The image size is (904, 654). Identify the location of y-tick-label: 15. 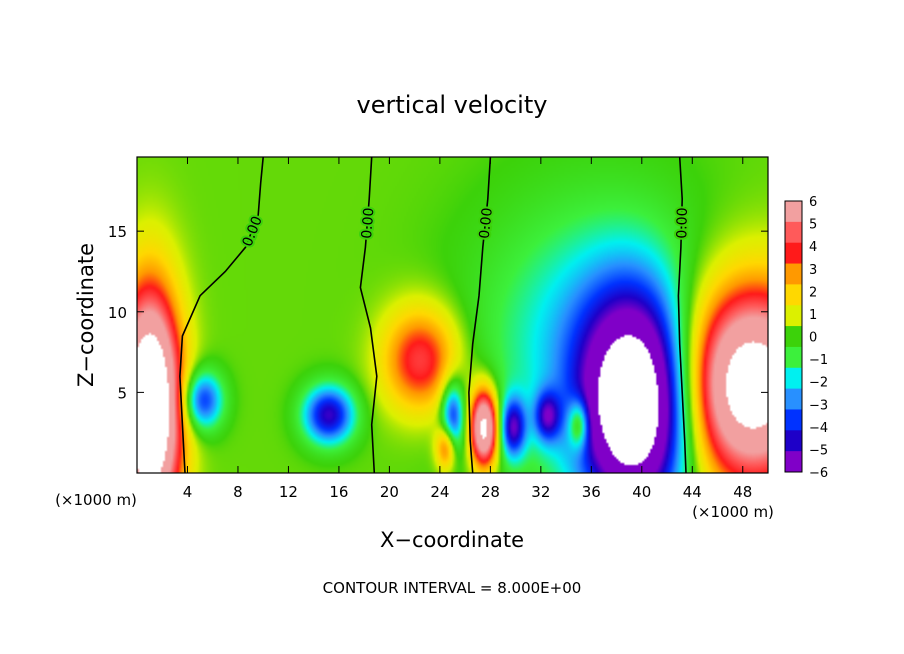
(117, 232).